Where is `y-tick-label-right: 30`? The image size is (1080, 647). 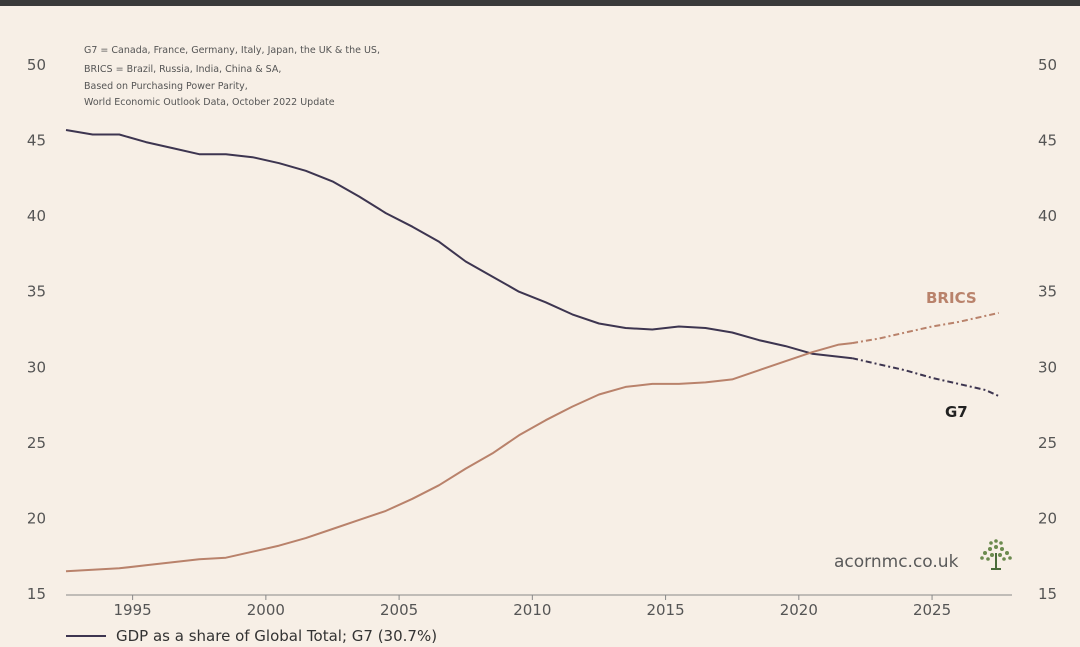
y-tick-label-right: 30 is located at coordinates (1047, 367).